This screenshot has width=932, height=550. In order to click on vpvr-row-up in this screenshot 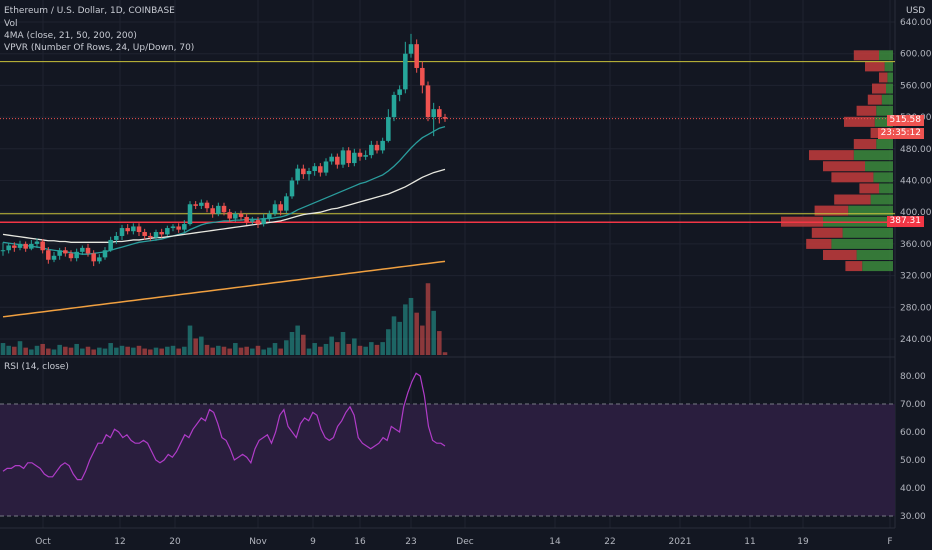, I will do `click(874, 254)`.